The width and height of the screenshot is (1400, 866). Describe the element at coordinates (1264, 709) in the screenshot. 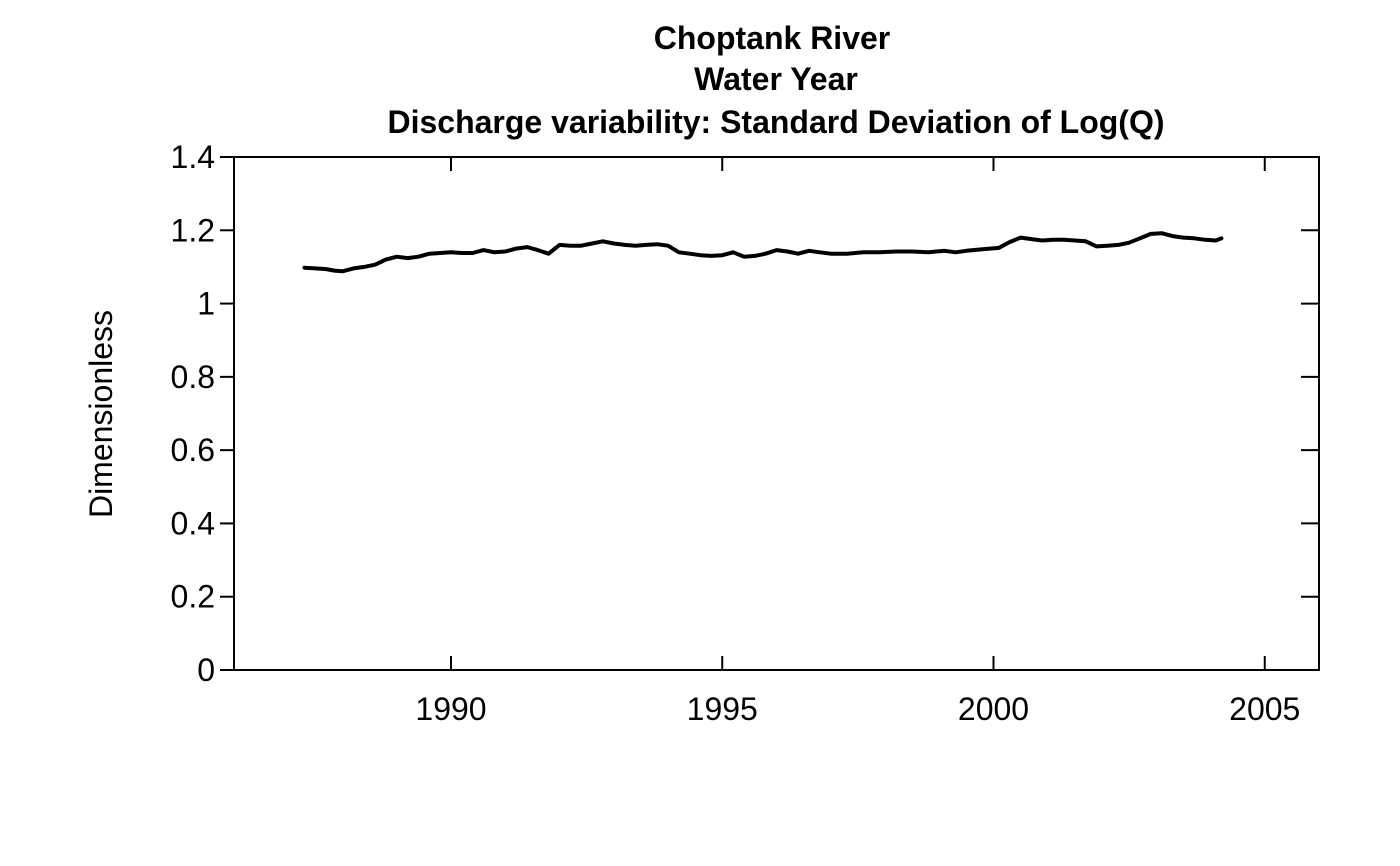

I see `x-tick-label: 2005` at that location.